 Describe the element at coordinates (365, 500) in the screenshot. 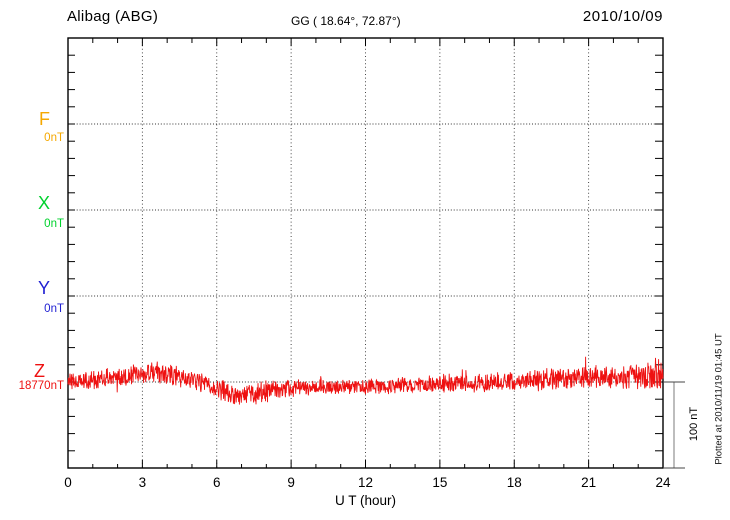

I see `x-axis-title: U T (hour)` at that location.